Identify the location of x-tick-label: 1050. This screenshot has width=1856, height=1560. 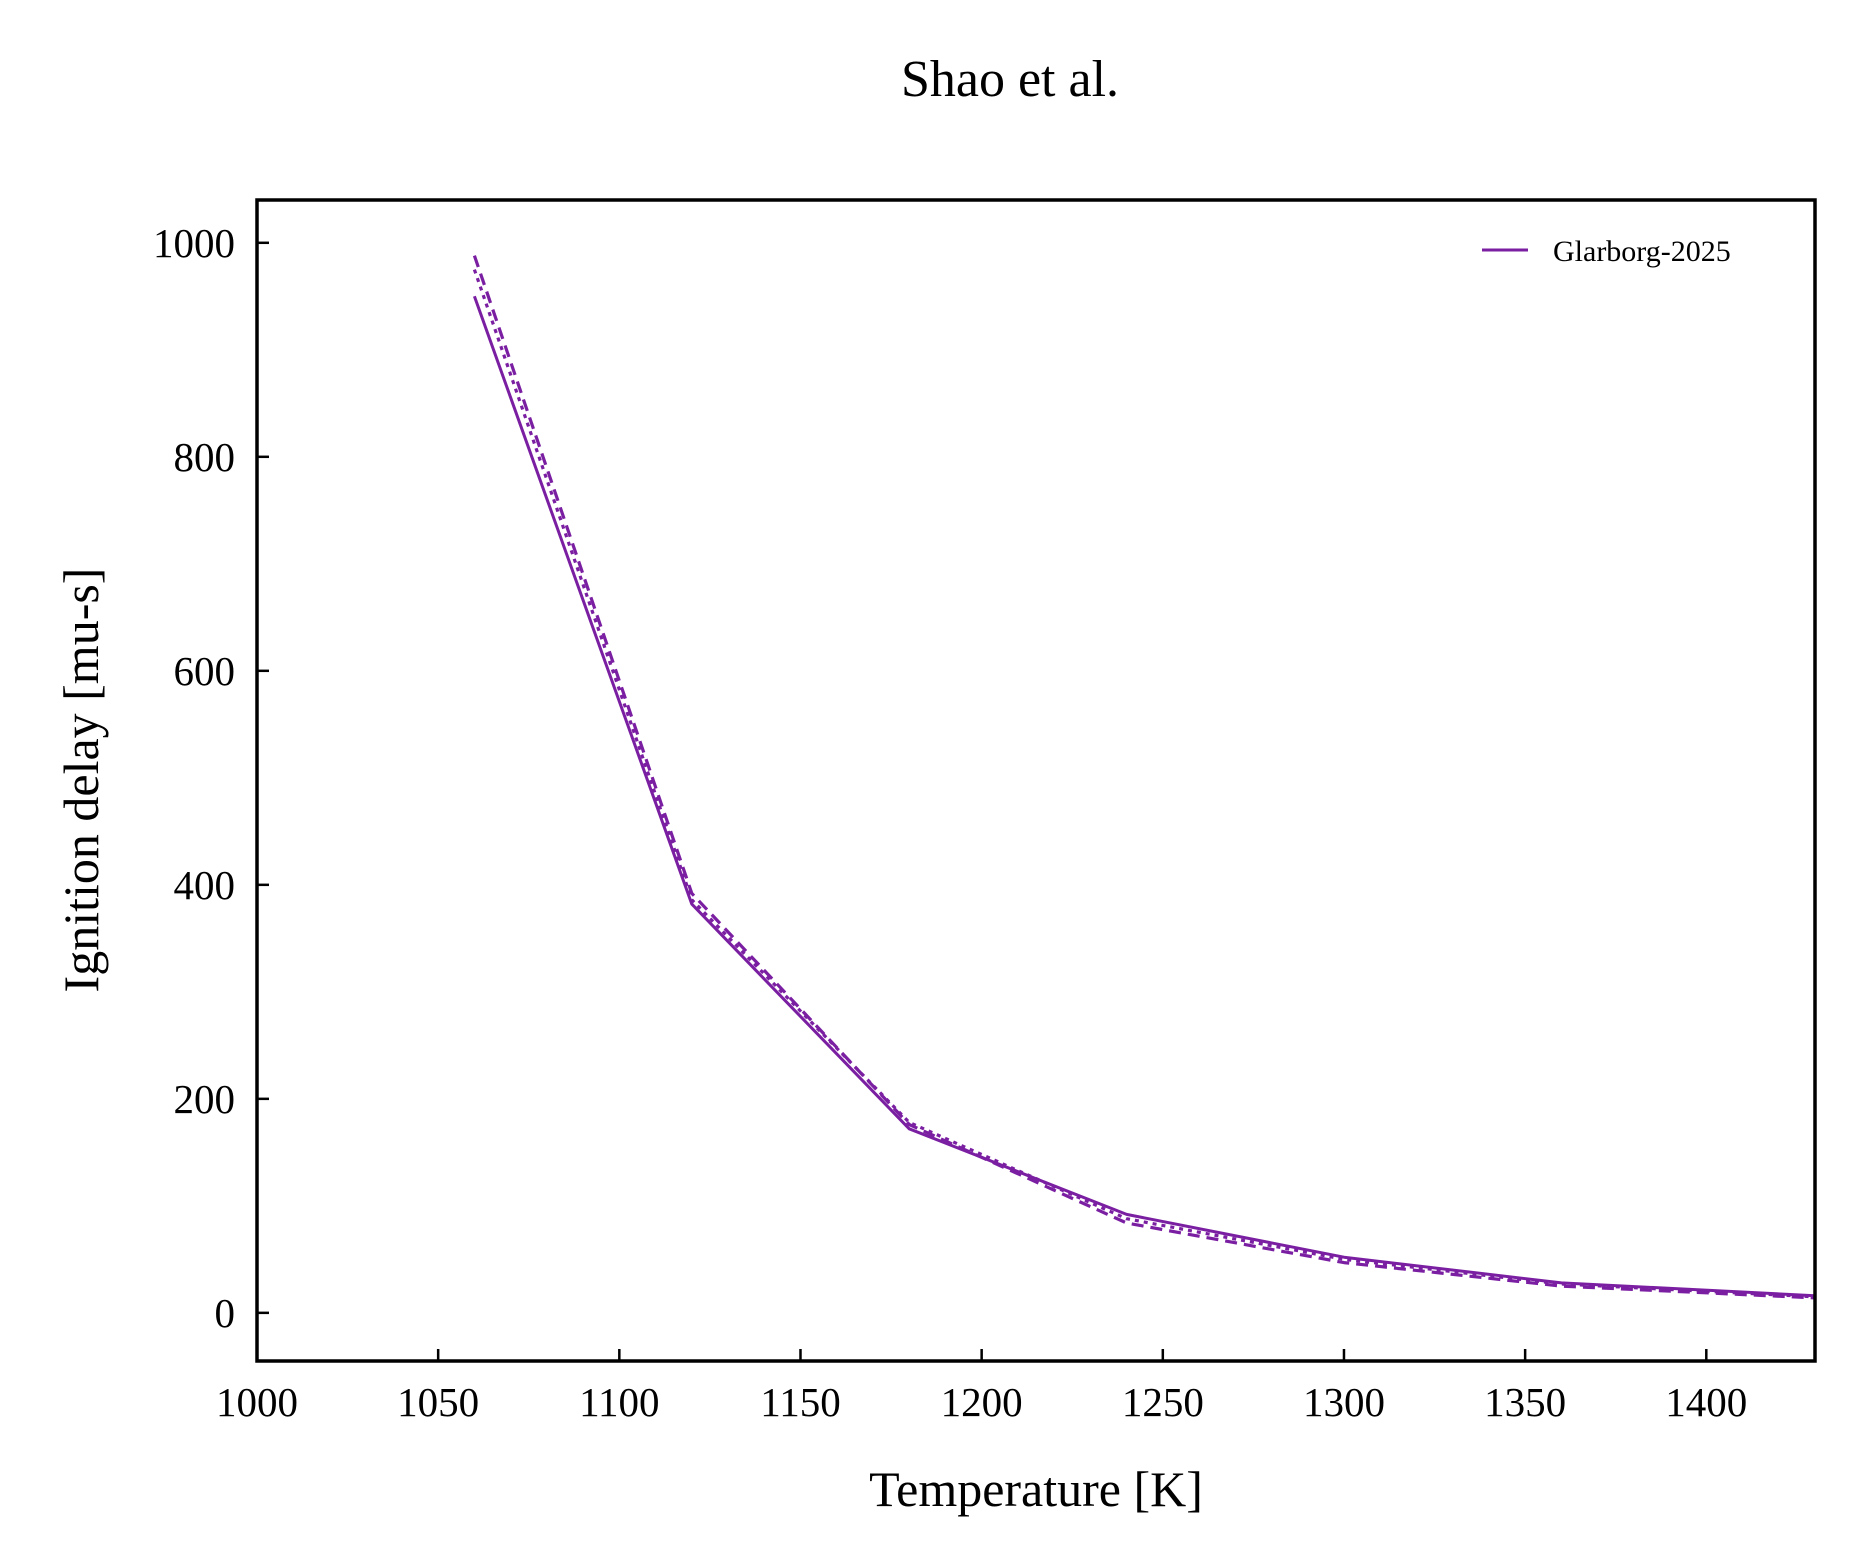
(438, 1402).